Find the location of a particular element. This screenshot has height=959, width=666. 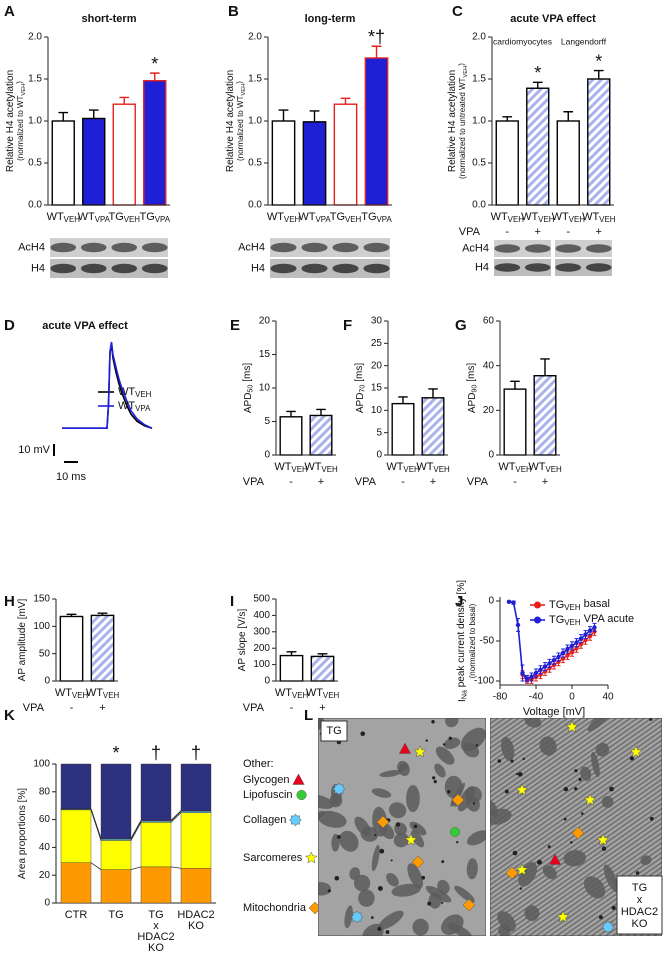

x-tick-label-part: VPA is located at coordinates (385, 219).